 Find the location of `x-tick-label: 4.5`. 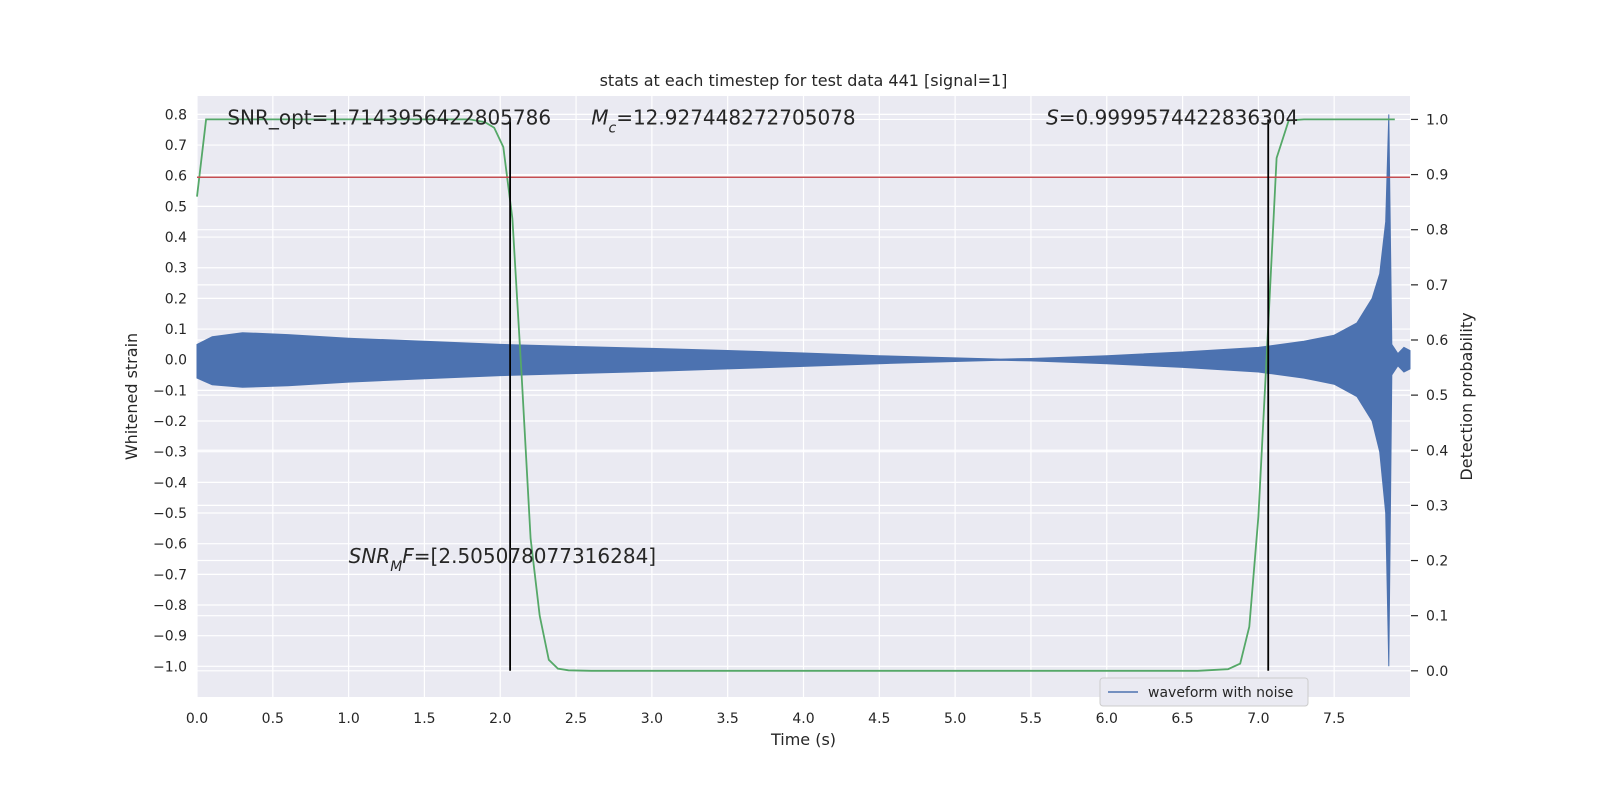

x-tick-label: 4.5 is located at coordinates (879, 719).